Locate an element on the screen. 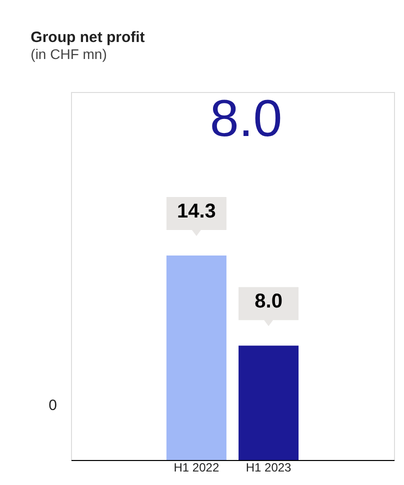  chart-subtitle: (in CHF mn) is located at coordinates (68, 54).